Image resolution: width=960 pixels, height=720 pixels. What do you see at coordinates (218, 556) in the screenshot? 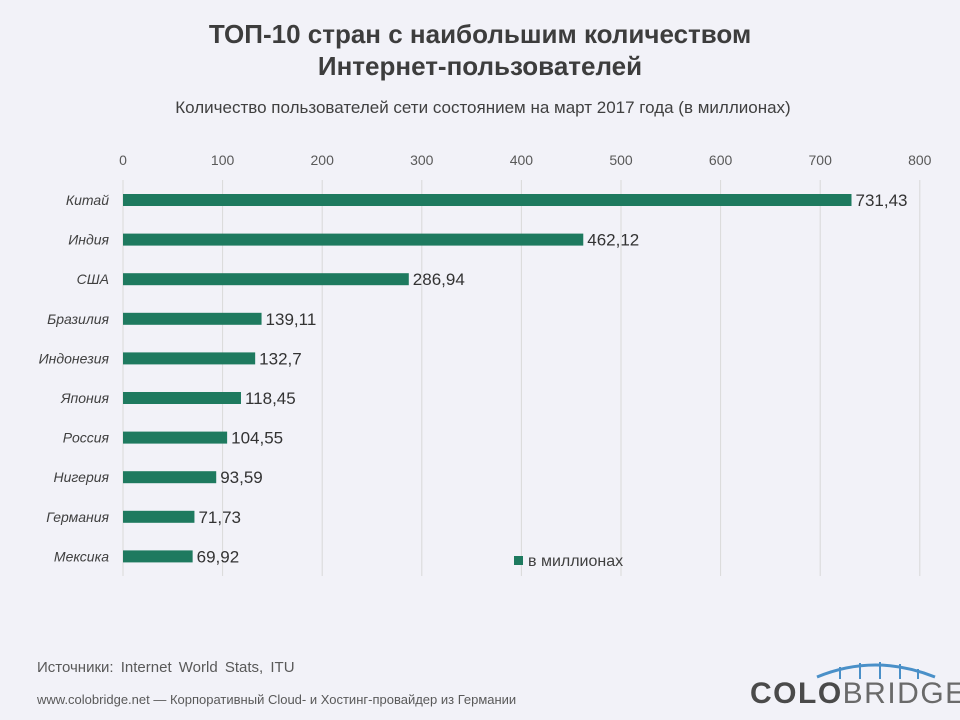
I see `data-label: 69,92` at bounding box center [218, 556].